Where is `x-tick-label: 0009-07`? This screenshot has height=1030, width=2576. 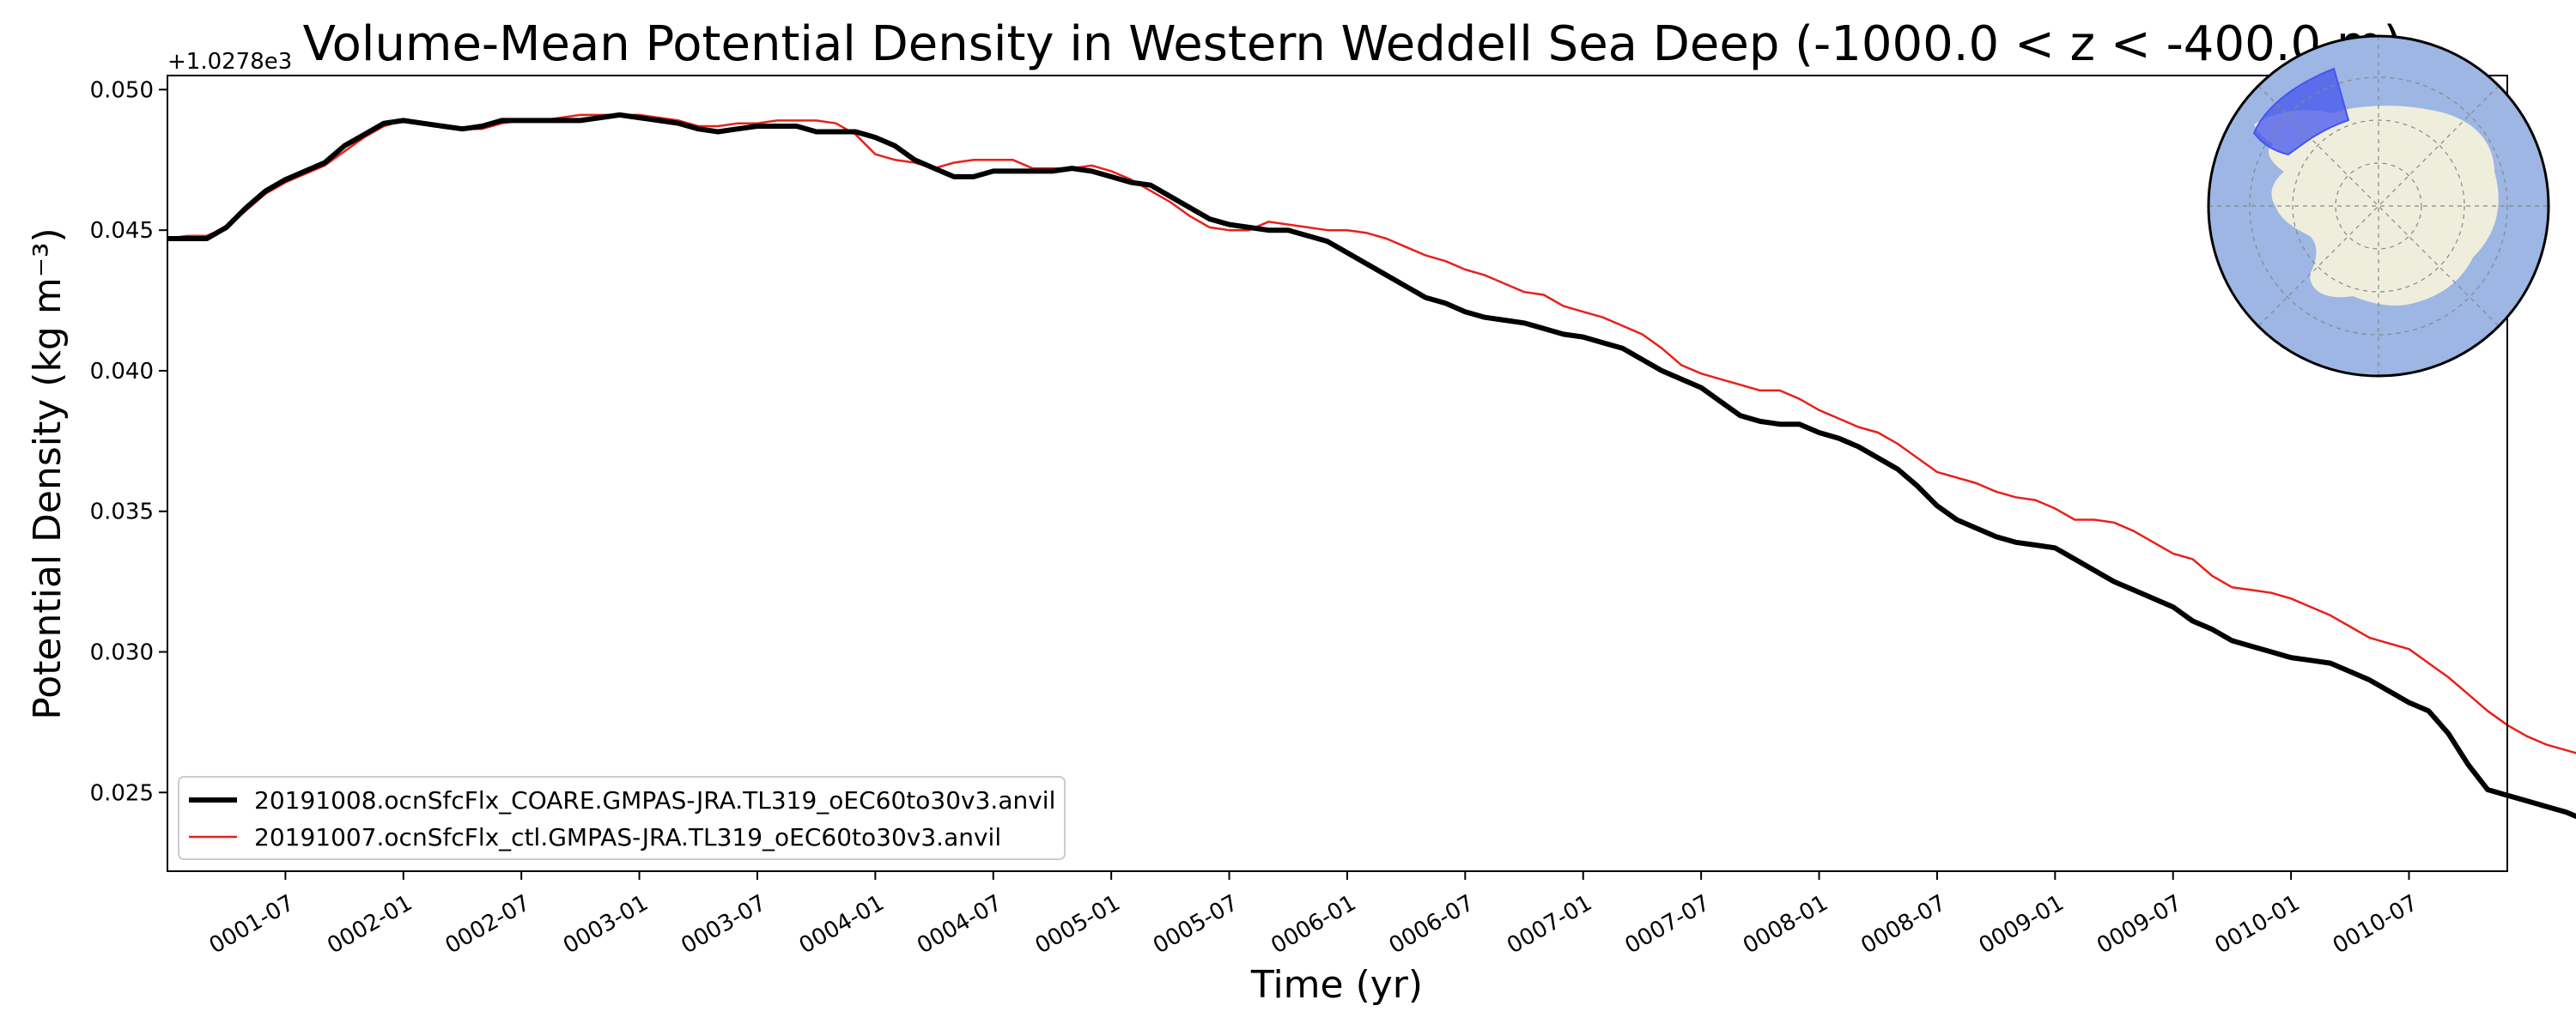 x-tick-label: 0009-07 is located at coordinates (2140, 924).